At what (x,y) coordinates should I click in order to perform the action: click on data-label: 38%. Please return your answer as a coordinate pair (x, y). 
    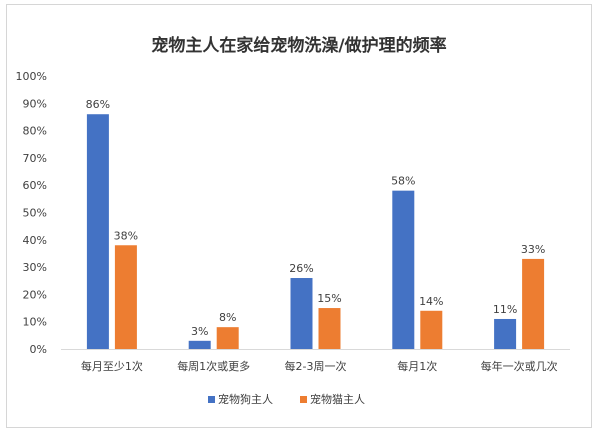
    Looking at the image, I should click on (126, 235).